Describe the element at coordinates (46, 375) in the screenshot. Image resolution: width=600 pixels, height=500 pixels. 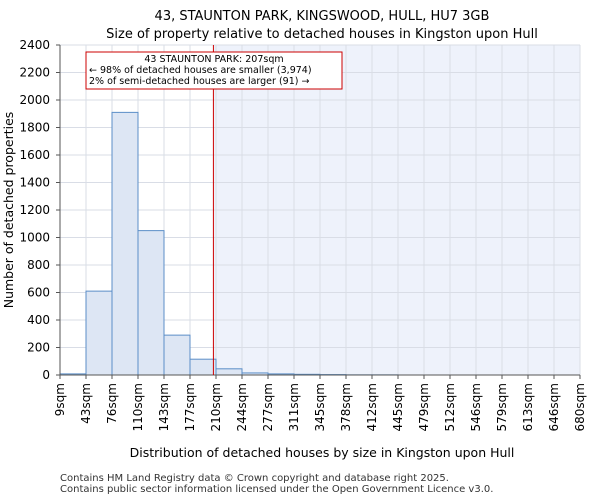
I see `y-tick-label: 0` at that location.